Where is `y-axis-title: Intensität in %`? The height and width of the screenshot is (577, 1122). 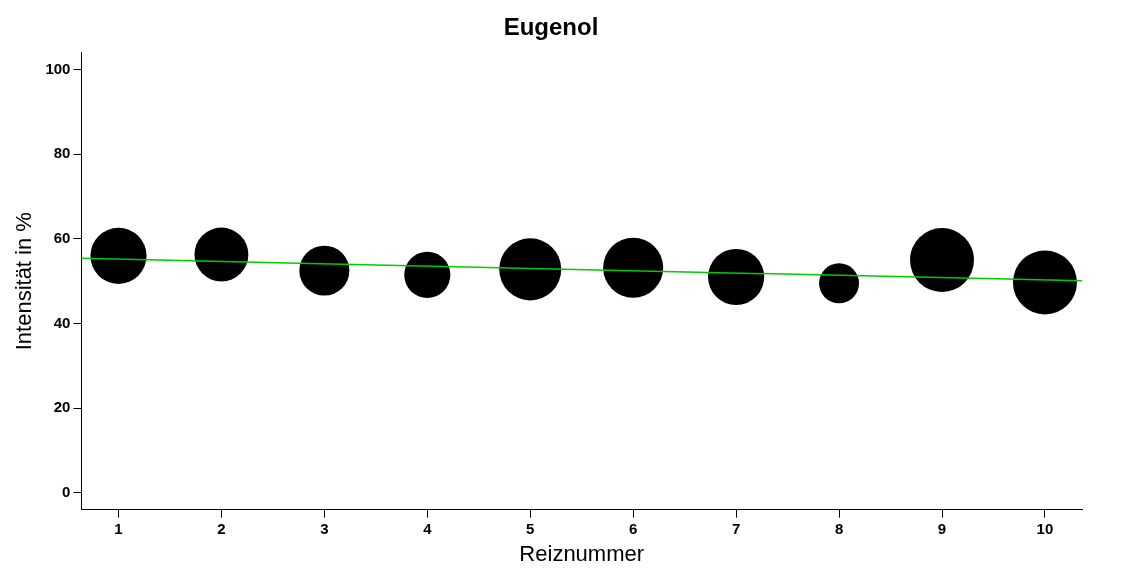
y-axis-title: Intensität in % is located at coordinates (24, 281).